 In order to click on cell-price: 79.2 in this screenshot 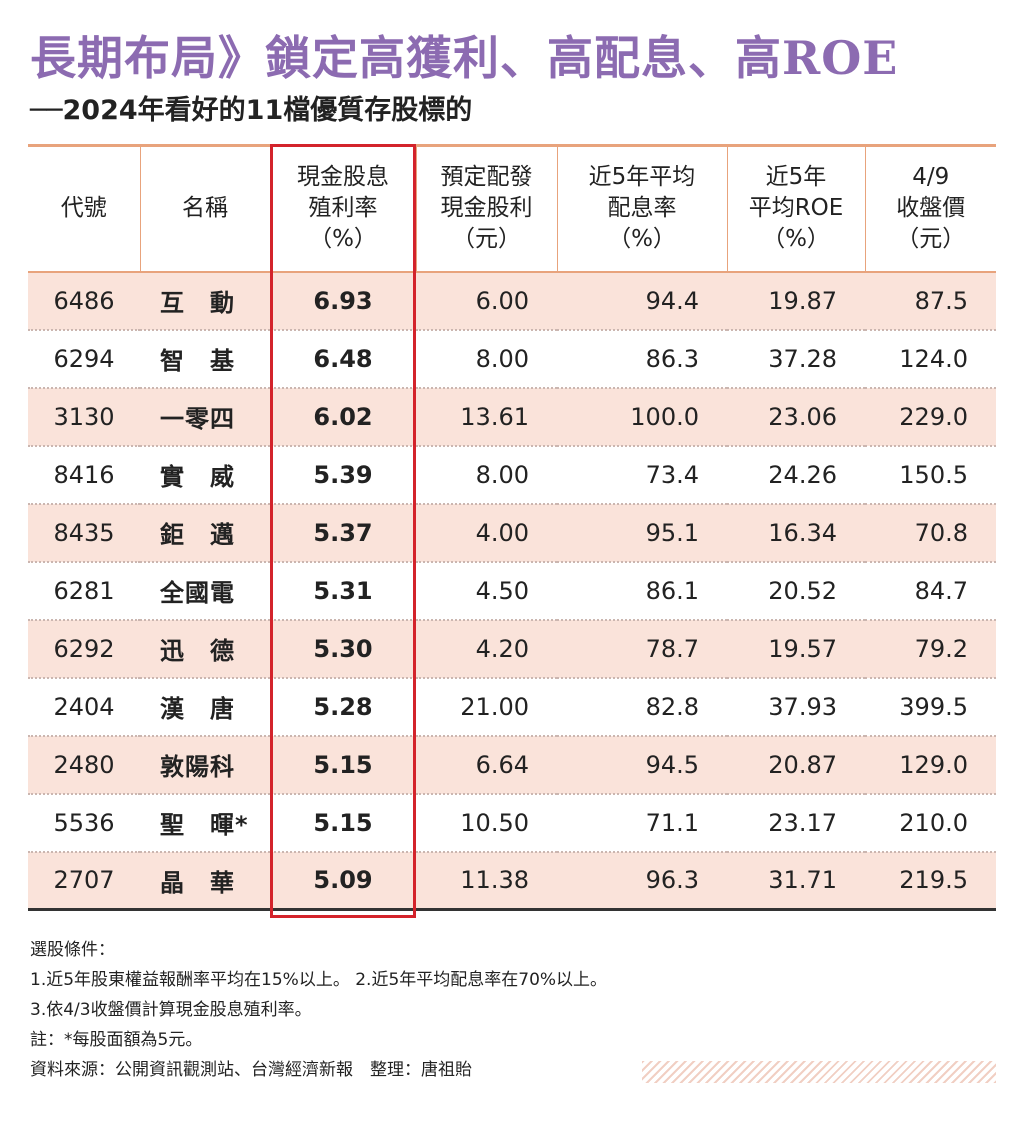, I will do `click(930, 649)`.